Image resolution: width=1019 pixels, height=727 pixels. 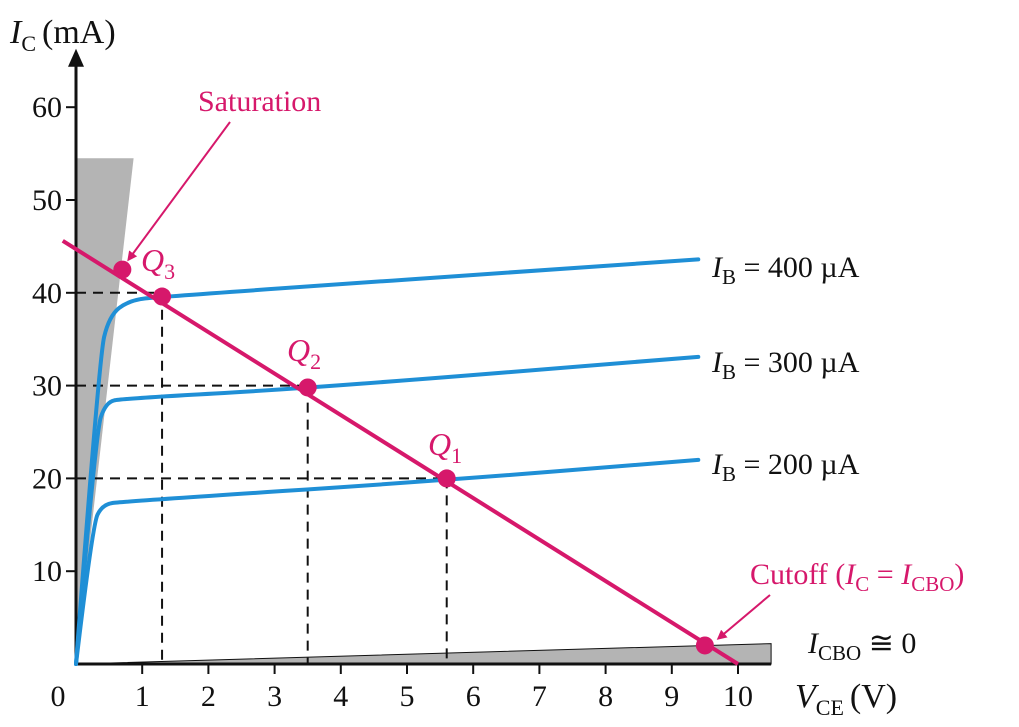 What do you see at coordinates (906, 574) in the screenshot?
I see `cutoff-text-i2: I` at bounding box center [906, 574].